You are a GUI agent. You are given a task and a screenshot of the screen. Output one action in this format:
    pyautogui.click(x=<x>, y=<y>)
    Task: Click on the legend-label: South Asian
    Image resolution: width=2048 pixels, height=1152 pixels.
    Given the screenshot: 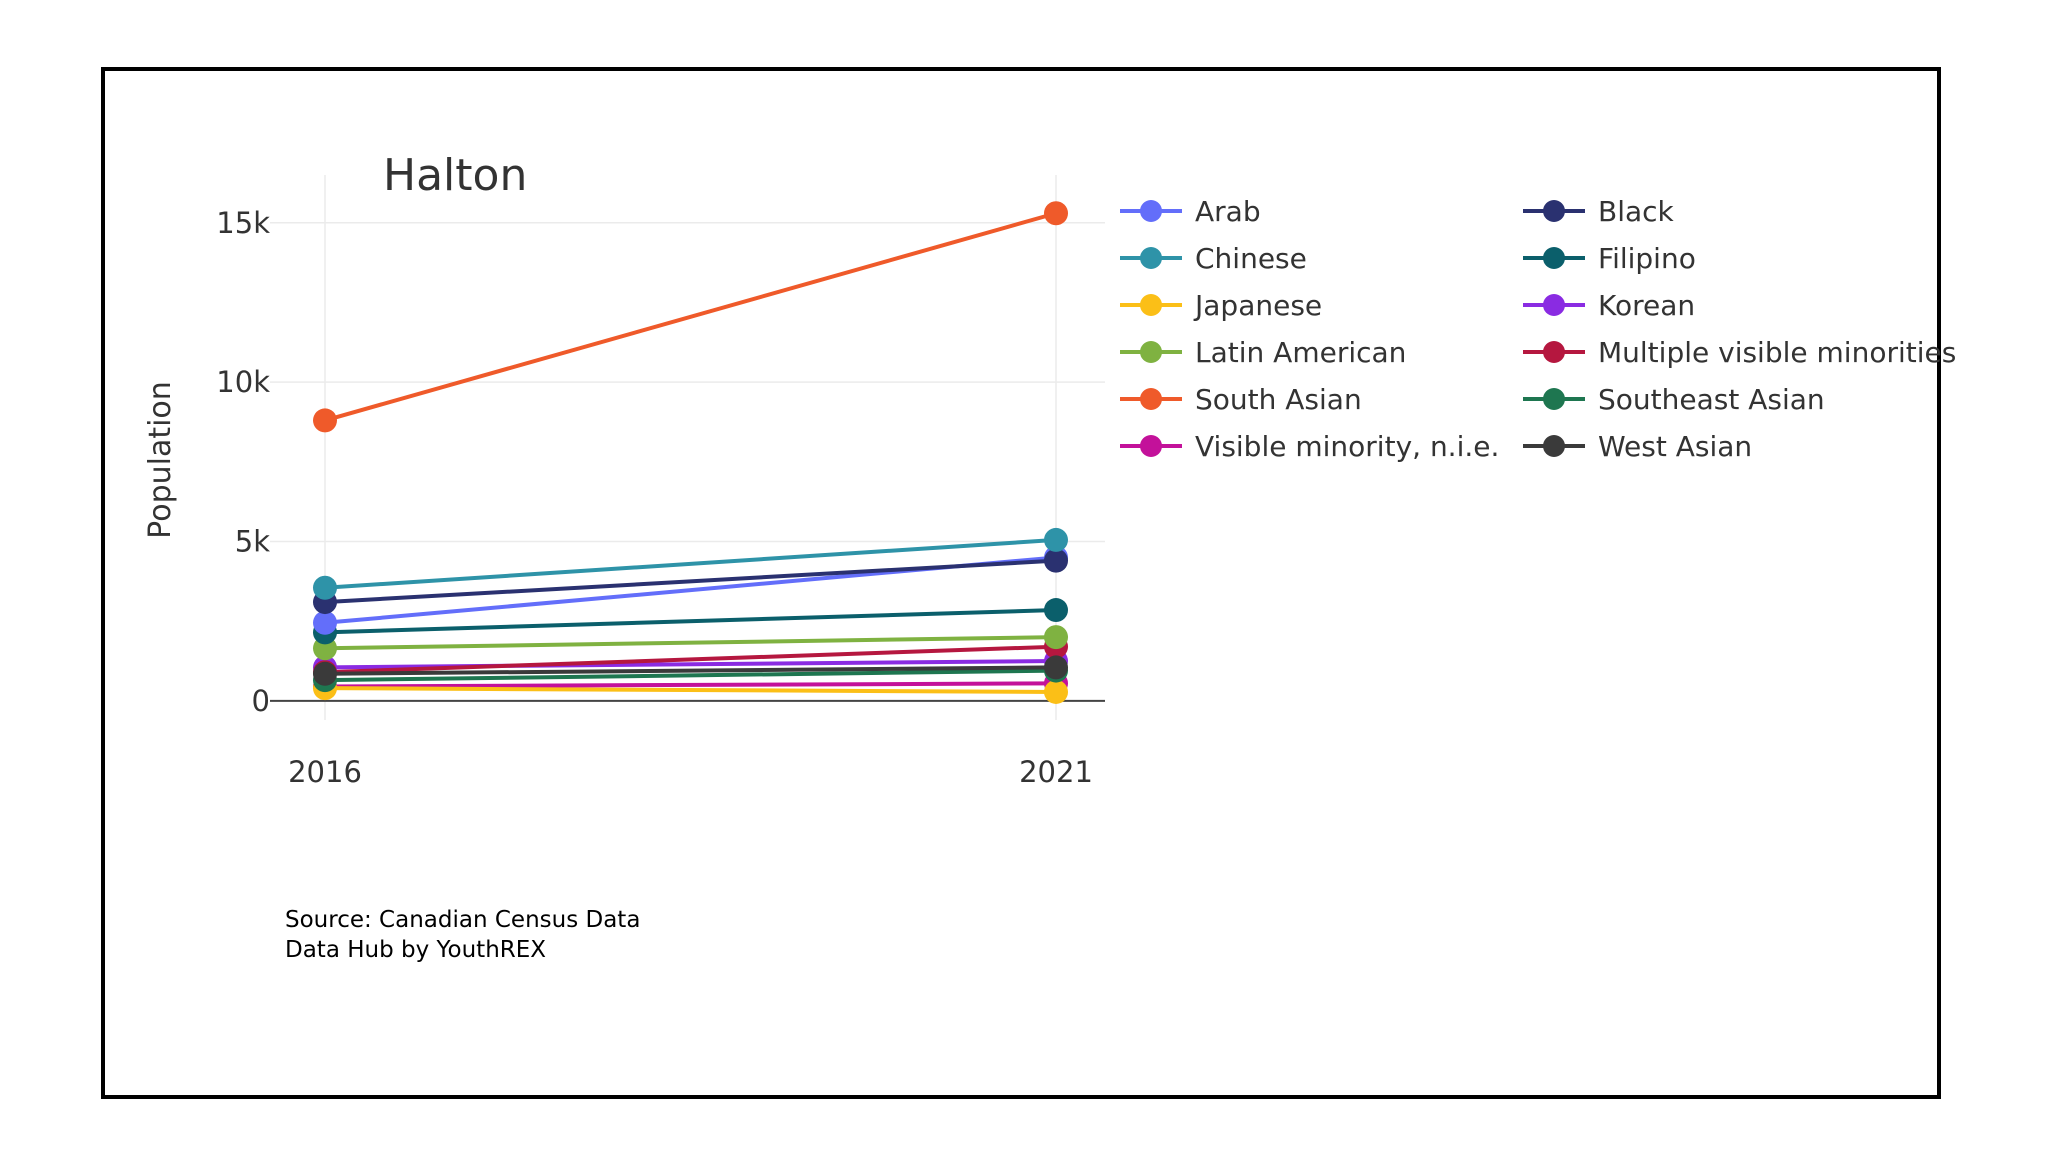 What is the action you would take?
    pyautogui.click(x=1278, y=399)
    